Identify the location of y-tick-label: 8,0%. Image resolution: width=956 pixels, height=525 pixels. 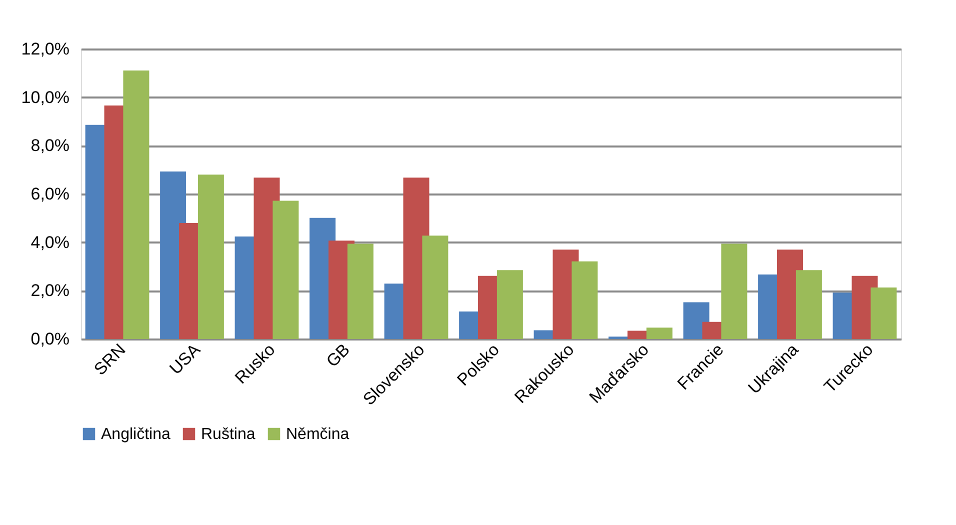
(50, 146).